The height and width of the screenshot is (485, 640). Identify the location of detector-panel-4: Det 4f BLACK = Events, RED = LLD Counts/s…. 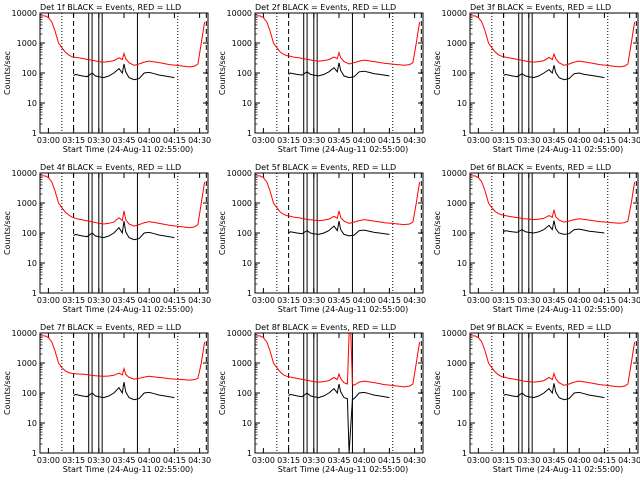
(107, 238).